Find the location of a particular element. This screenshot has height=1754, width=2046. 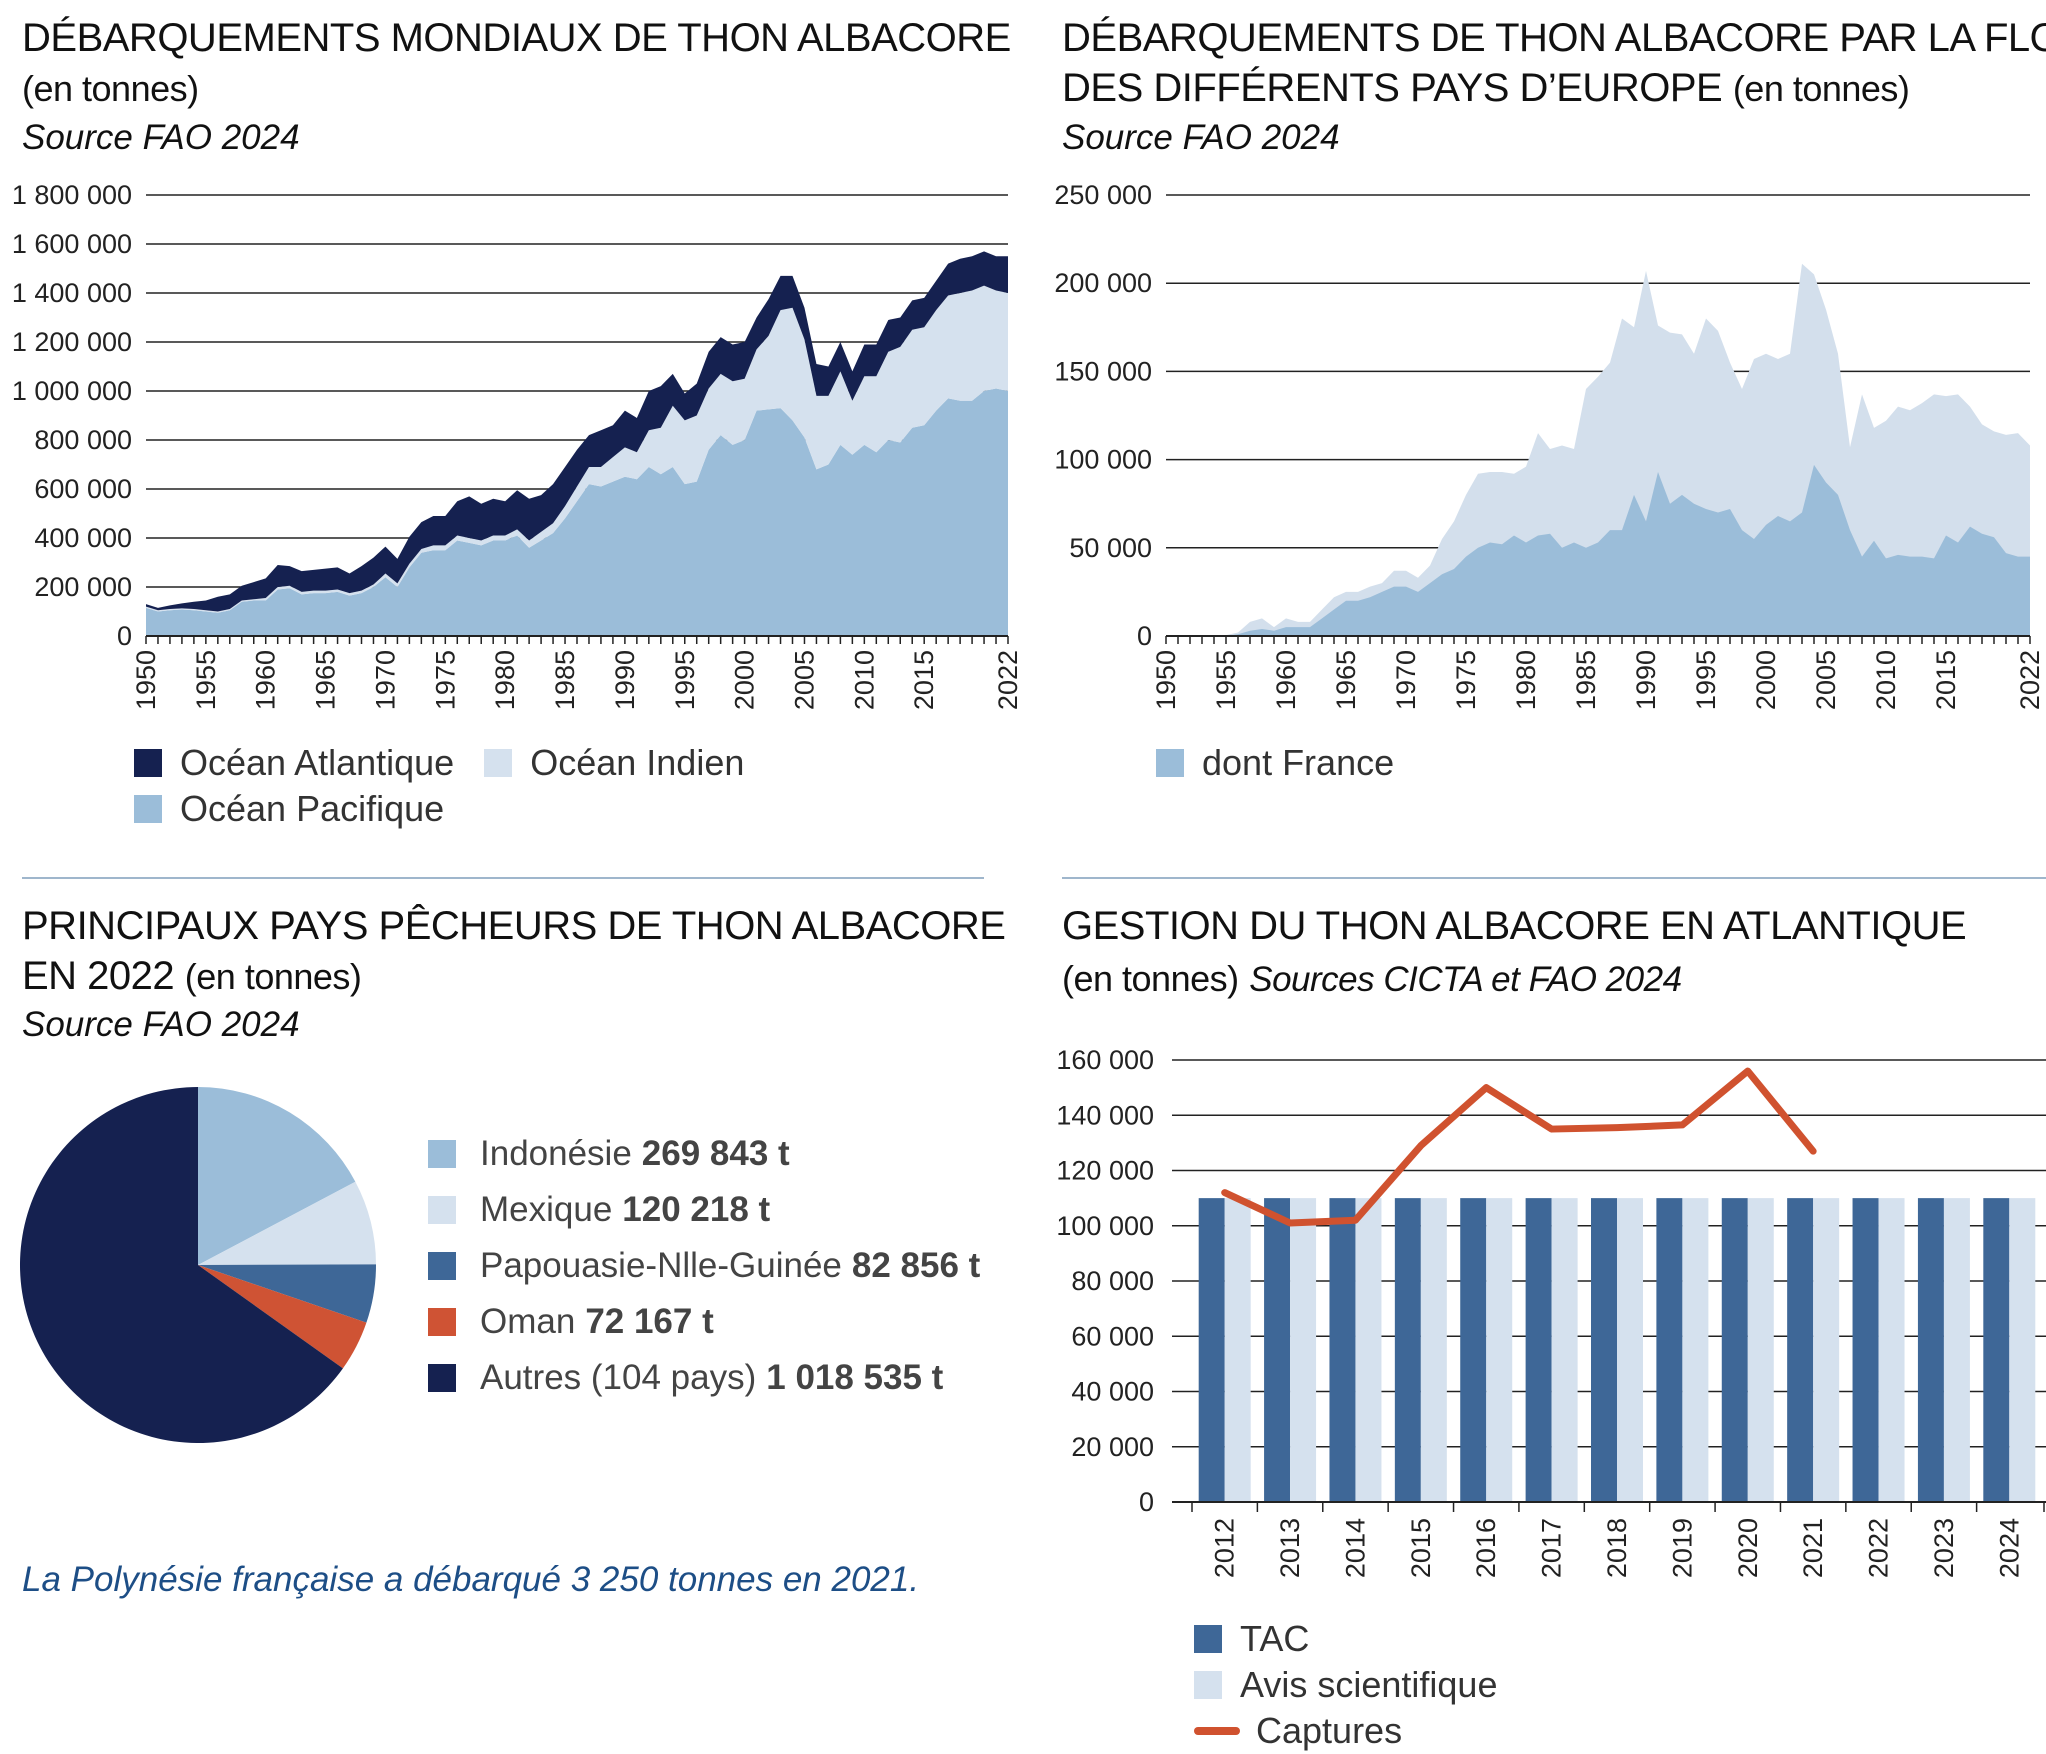

chart1-xtick-label: 1985 is located at coordinates (565, 680).